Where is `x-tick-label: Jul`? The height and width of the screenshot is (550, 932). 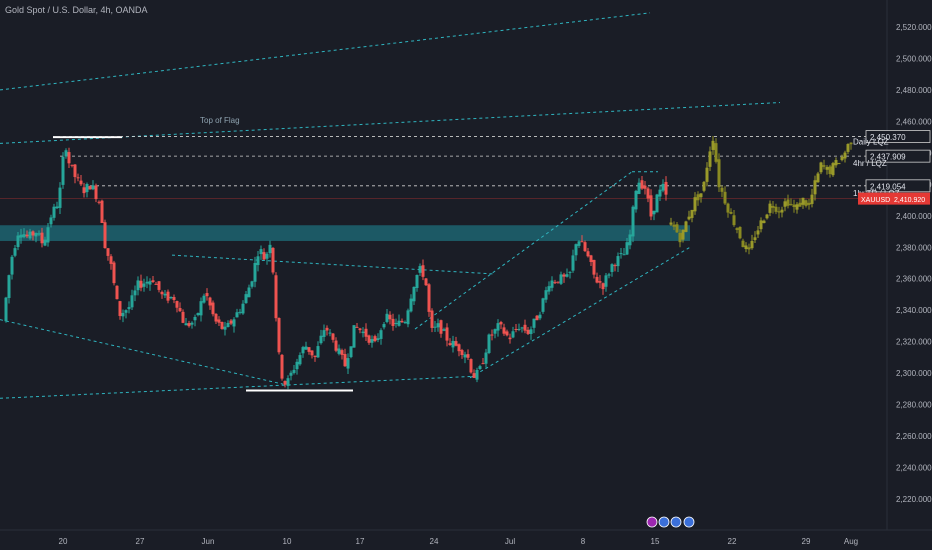 x-tick-label: Jul is located at coordinates (510, 541).